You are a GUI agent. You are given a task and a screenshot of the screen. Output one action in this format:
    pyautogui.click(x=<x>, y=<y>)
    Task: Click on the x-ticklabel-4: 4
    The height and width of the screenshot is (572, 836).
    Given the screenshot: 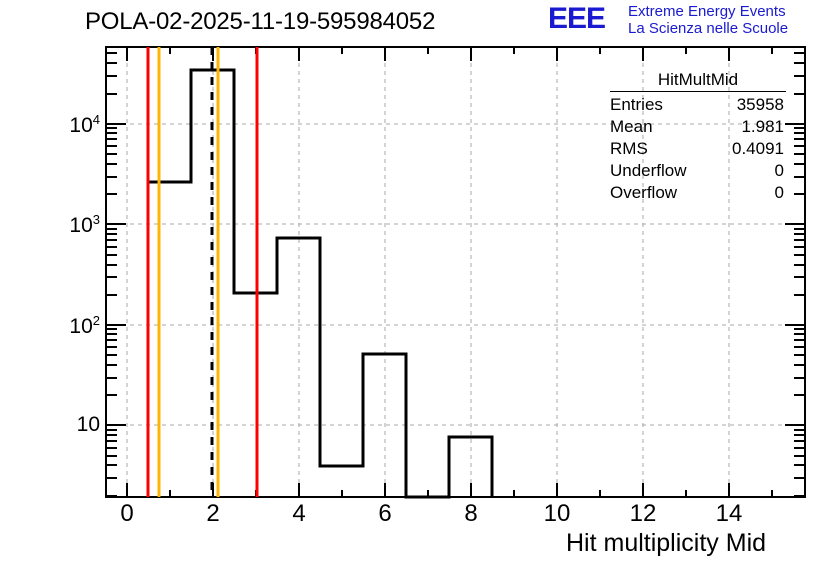 What is the action you would take?
    pyautogui.click(x=299, y=513)
    